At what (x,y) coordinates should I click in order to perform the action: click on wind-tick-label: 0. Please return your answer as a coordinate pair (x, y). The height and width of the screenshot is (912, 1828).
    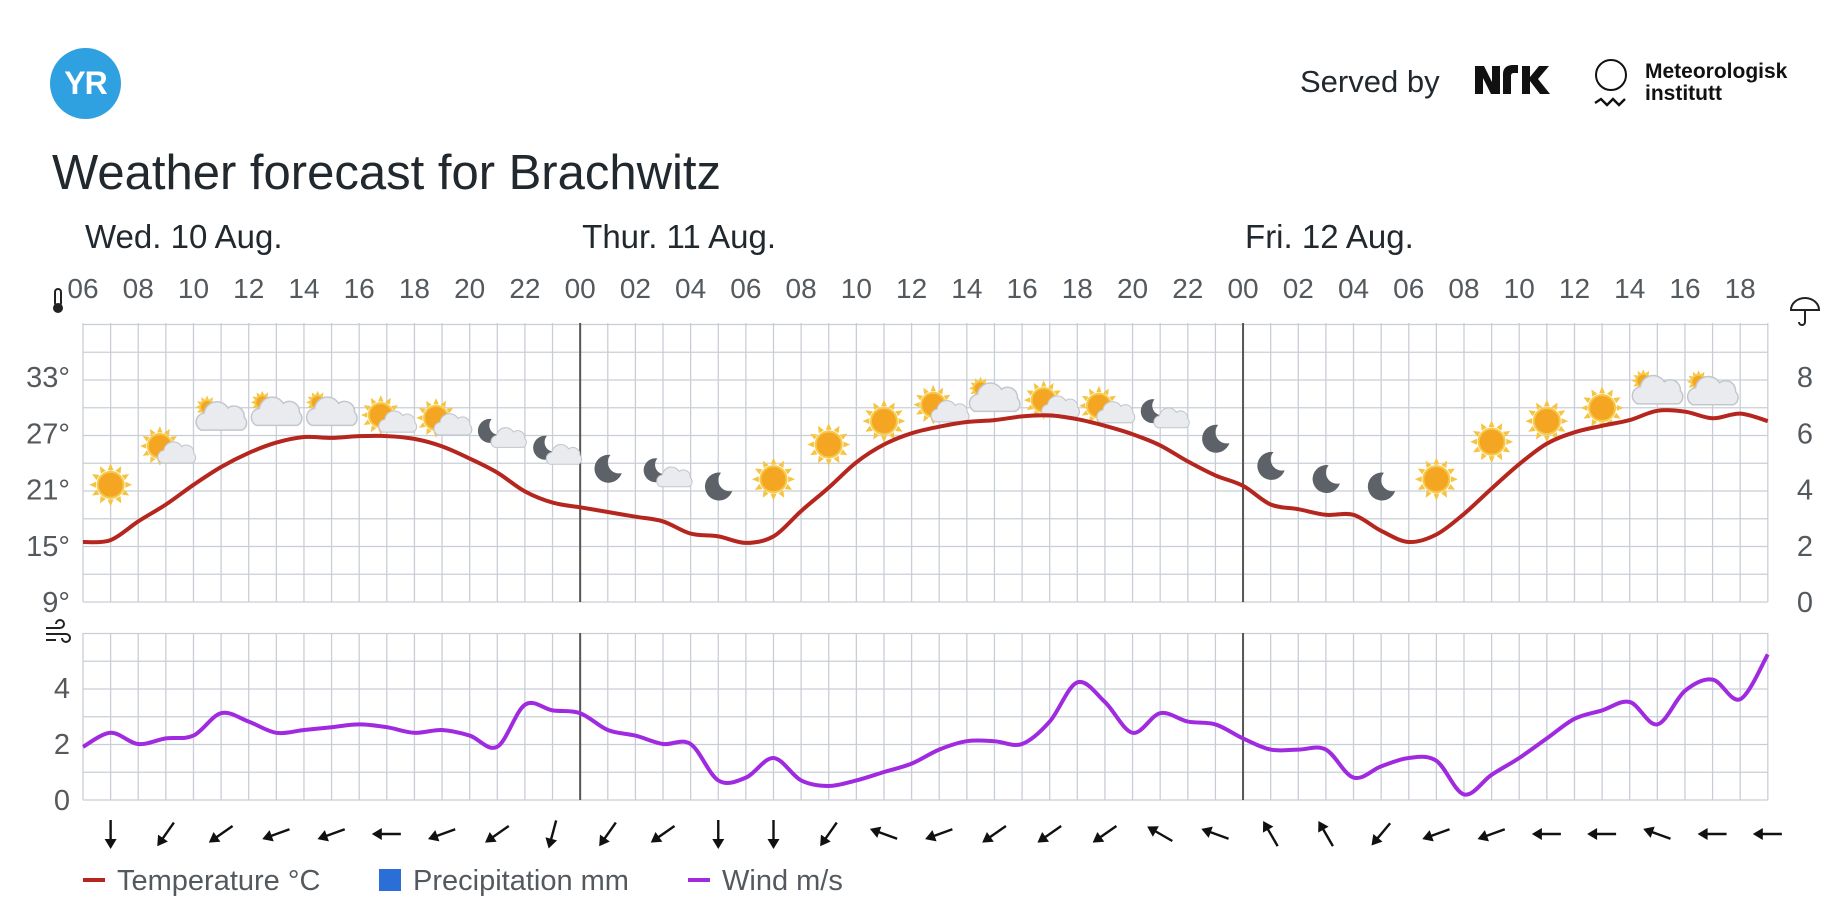
    Looking at the image, I should click on (62, 801).